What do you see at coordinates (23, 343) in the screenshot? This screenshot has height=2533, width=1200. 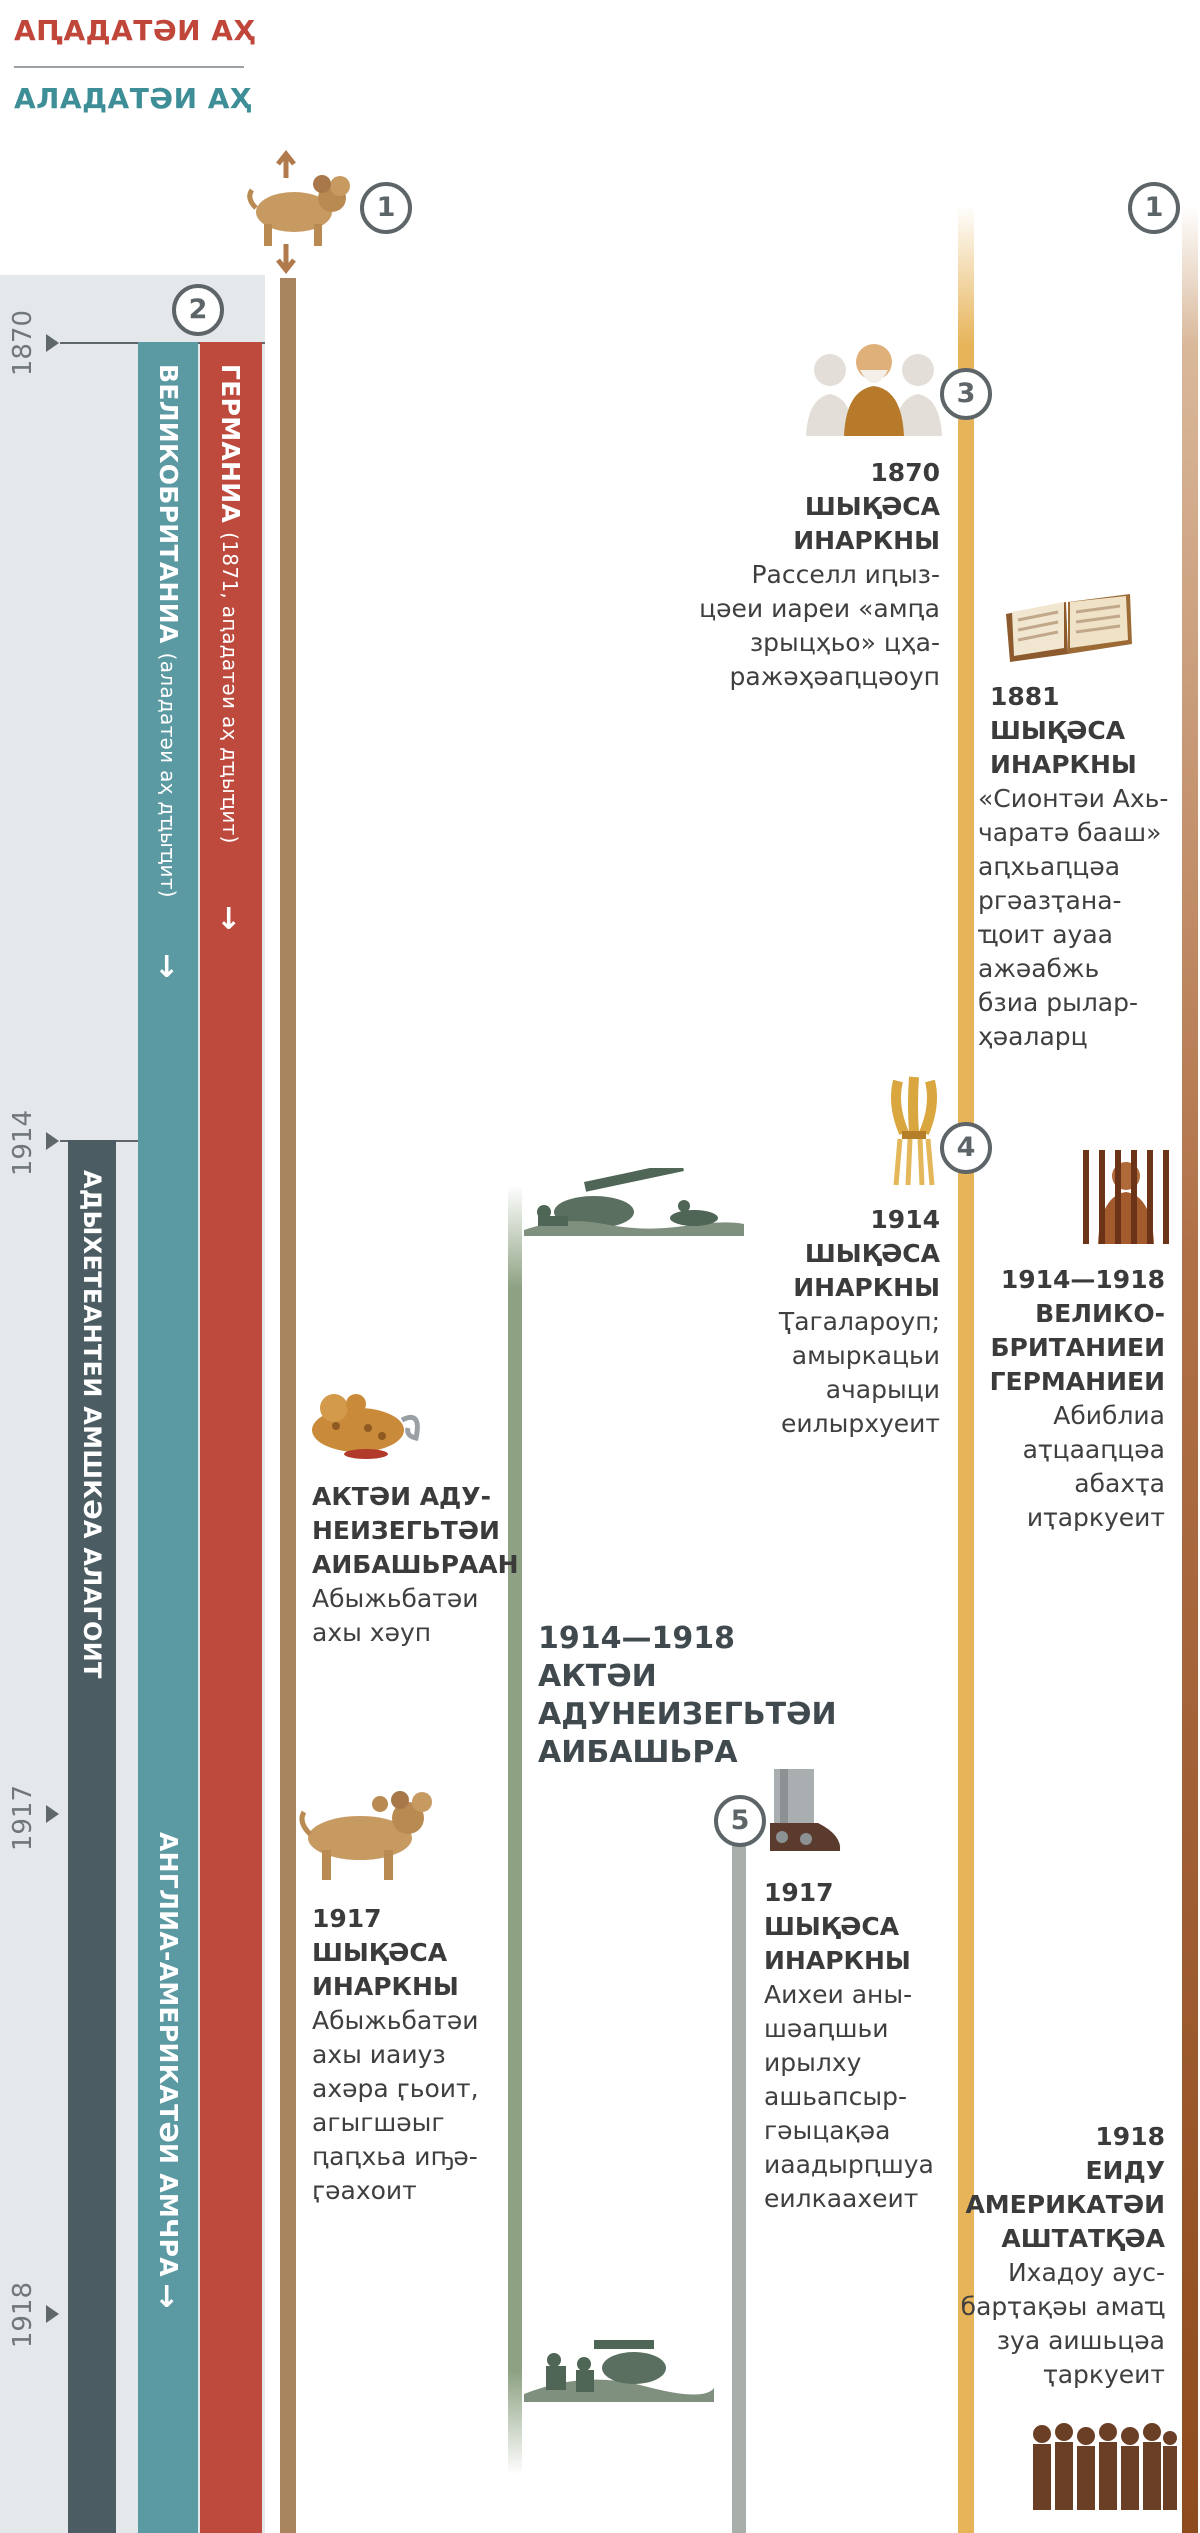 I see `year-label-1870: 1870` at bounding box center [23, 343].